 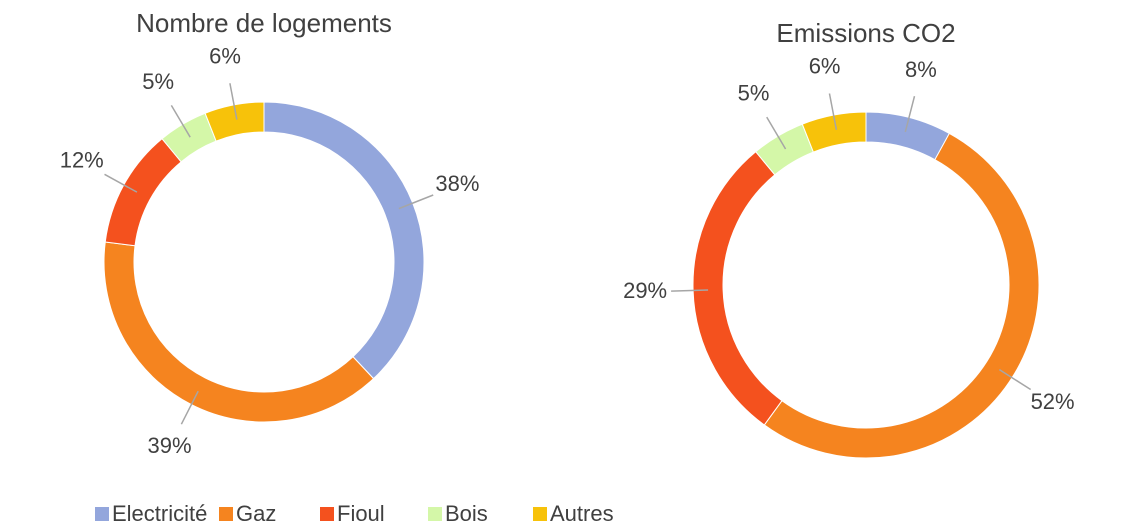 What do you see at coordinates (645, 290) in the screenshot?
I see `data-label: 29%` at bounding box center [645, 290].